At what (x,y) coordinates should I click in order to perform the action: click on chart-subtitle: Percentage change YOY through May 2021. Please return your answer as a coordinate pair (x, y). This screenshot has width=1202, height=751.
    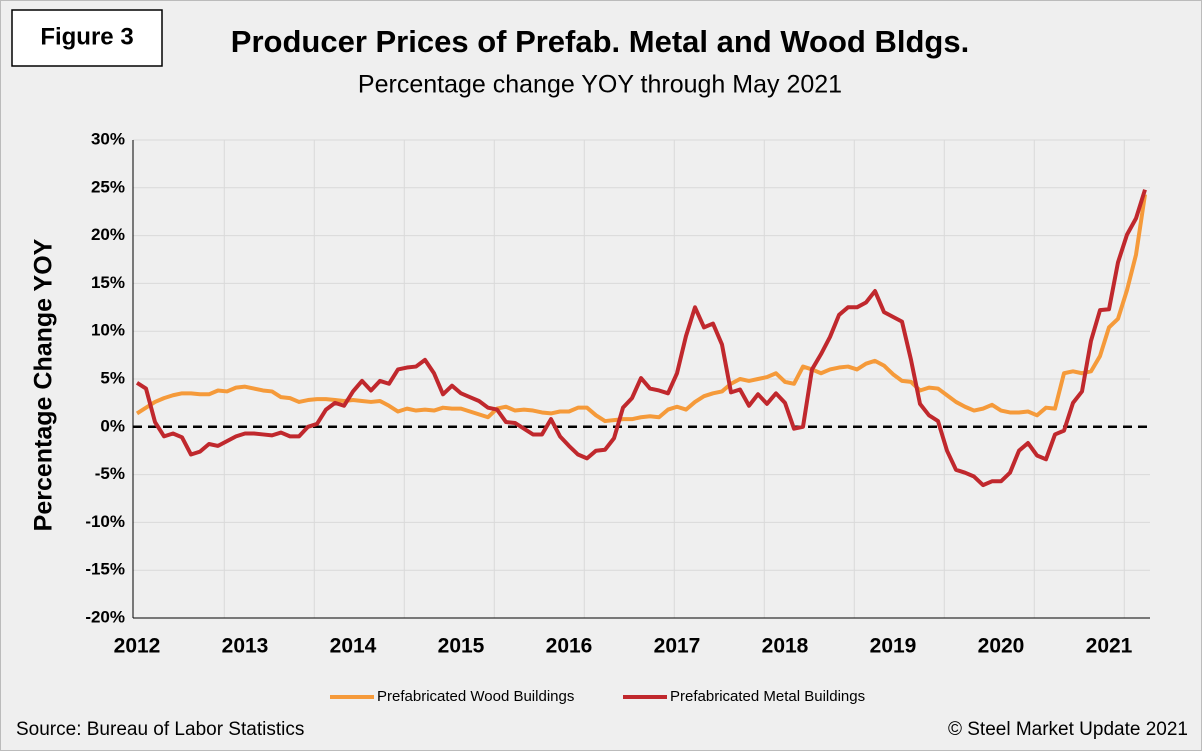
    Looking at the image, I should click on (600, 85).